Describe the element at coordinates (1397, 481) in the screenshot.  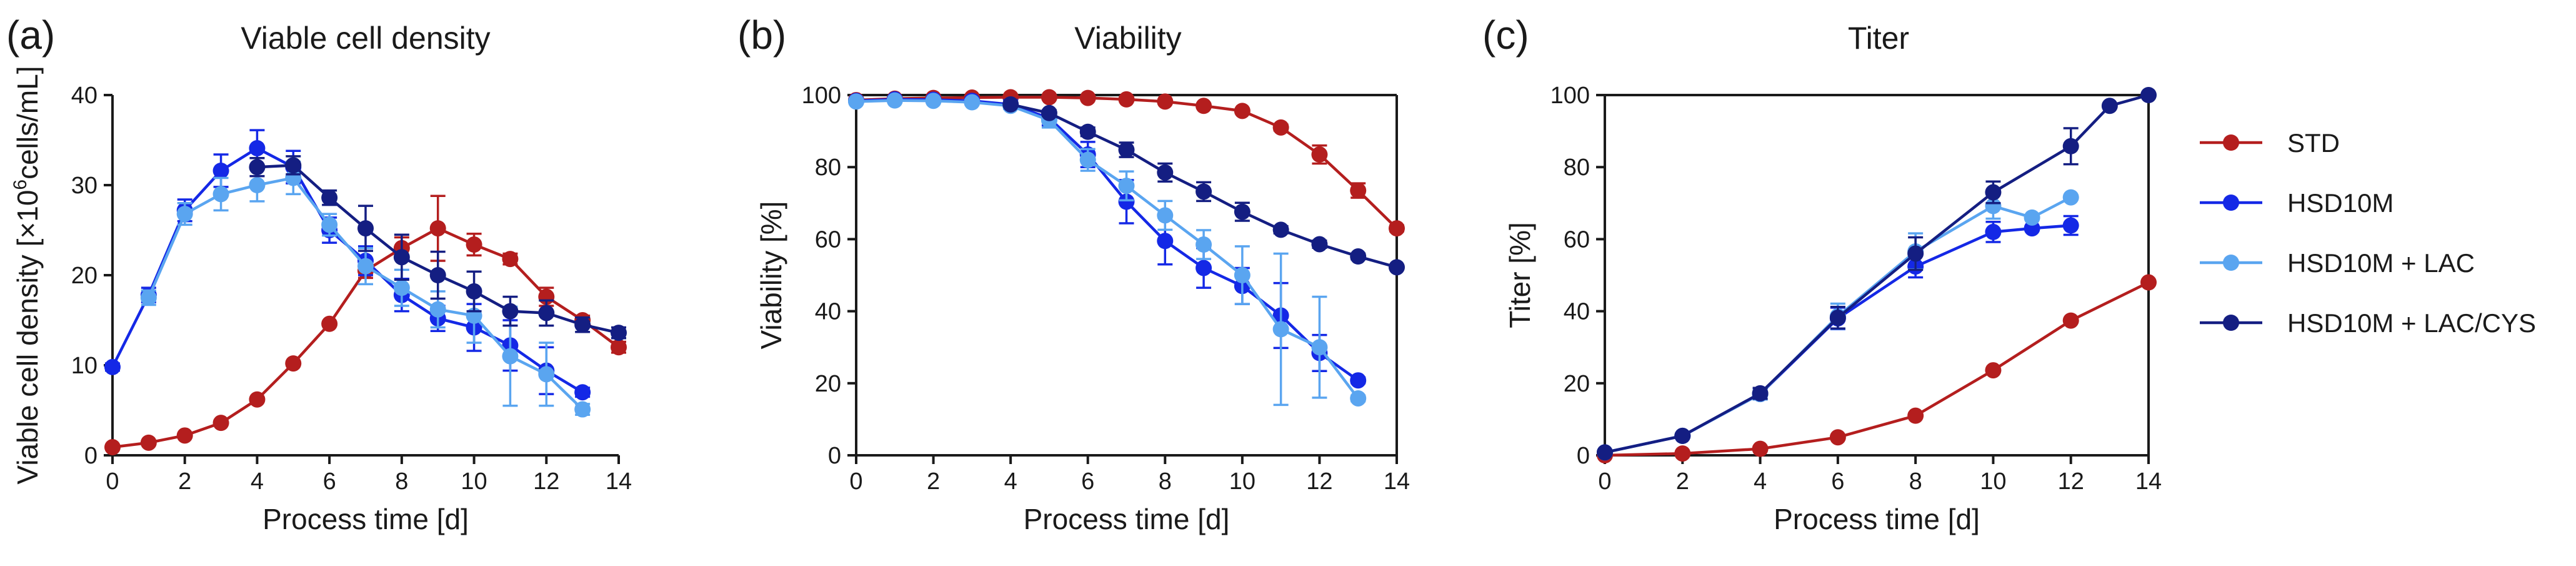
I see `chart-2-x-tick-label: 14` at that location.